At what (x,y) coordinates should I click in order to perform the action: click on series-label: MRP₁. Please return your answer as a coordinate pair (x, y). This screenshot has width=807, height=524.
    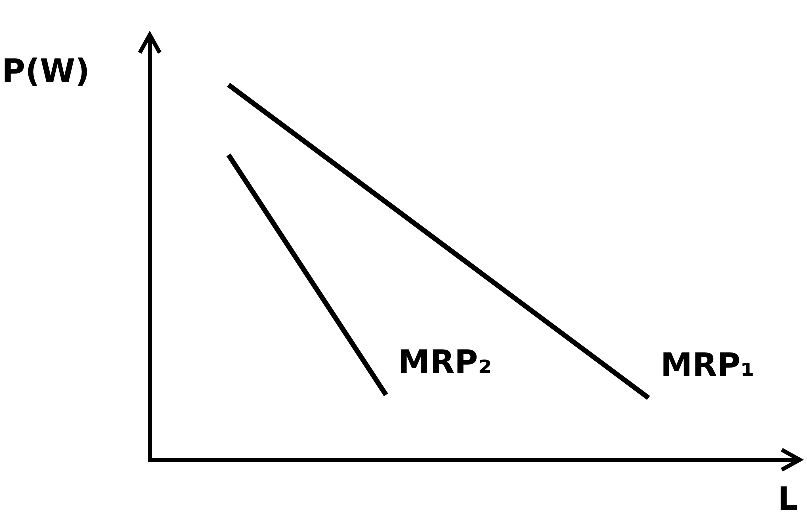
    Looking at the image, I should click on (707, 365).